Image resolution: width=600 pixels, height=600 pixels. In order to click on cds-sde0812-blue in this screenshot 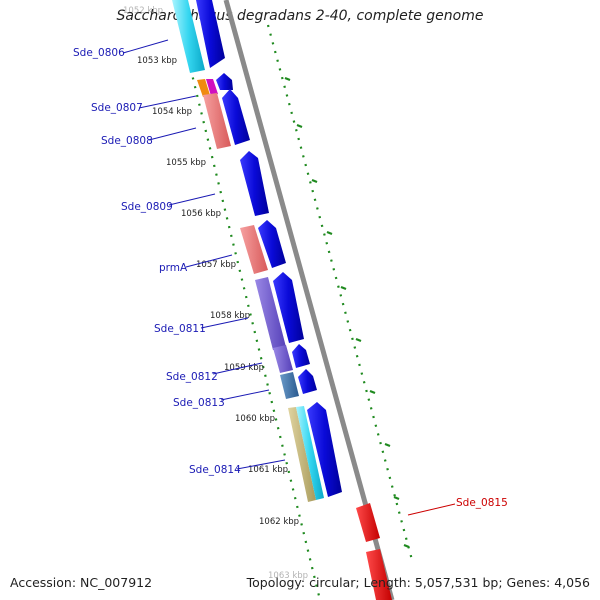, I will do `click(301, 356)`.